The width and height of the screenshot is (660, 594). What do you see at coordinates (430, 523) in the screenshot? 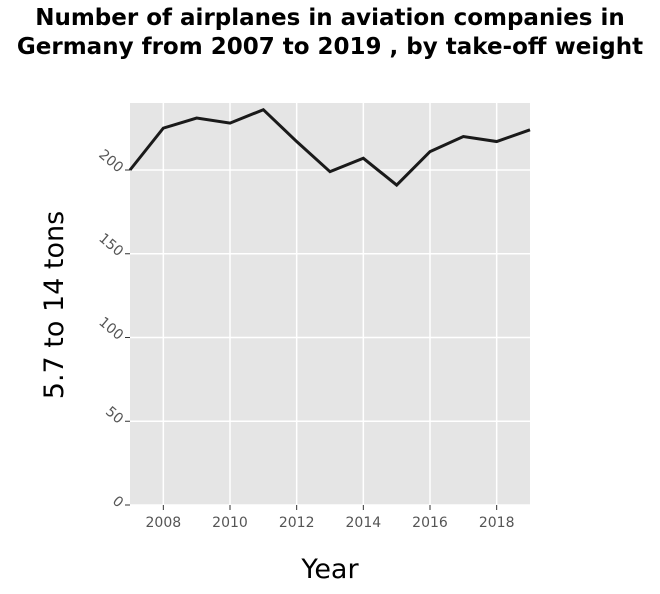
I see `x-tick-label: 2016` at bounding box center [430, 523].